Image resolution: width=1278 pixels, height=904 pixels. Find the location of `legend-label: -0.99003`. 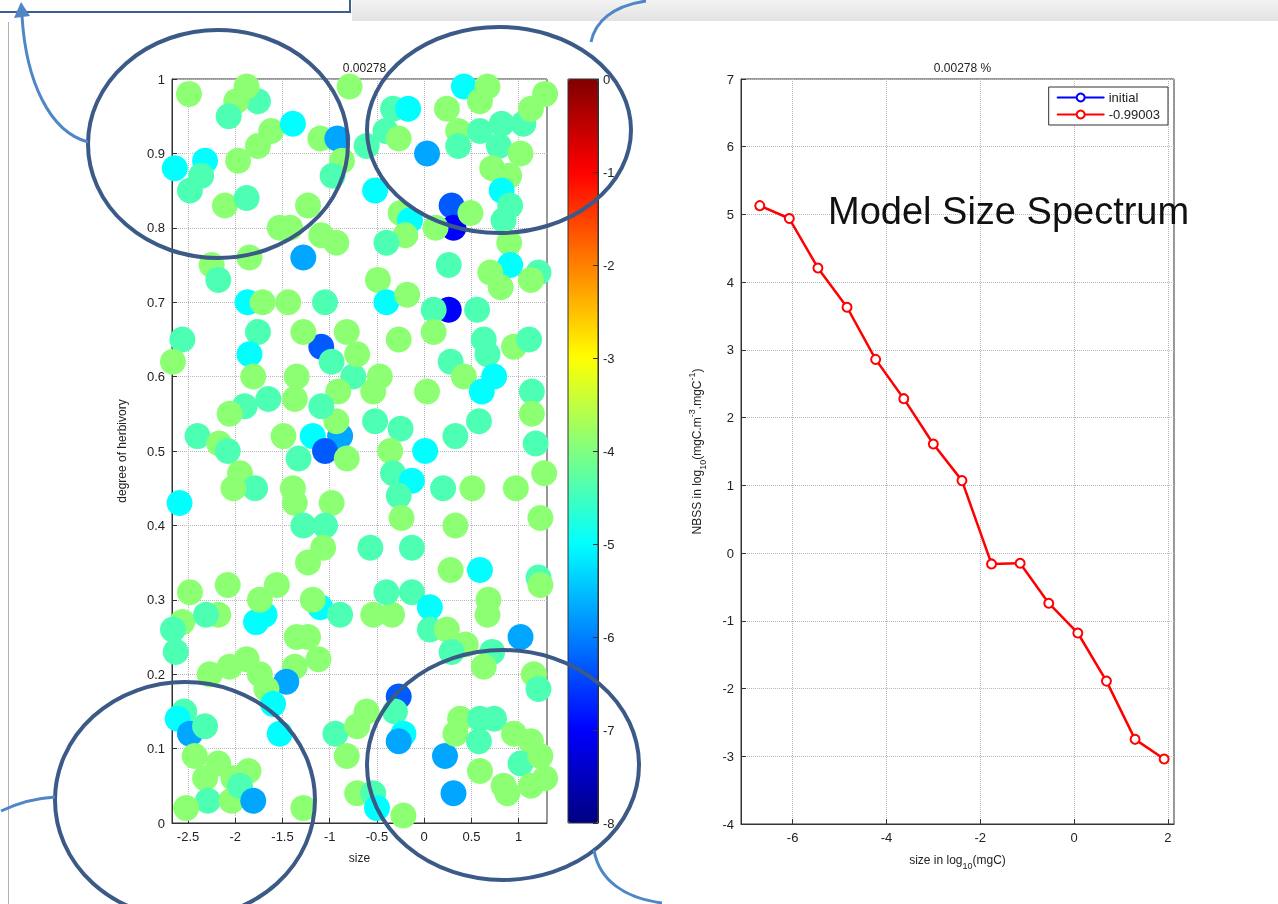

legend-label: -0.99003 is located at coordinates (1134, 114).